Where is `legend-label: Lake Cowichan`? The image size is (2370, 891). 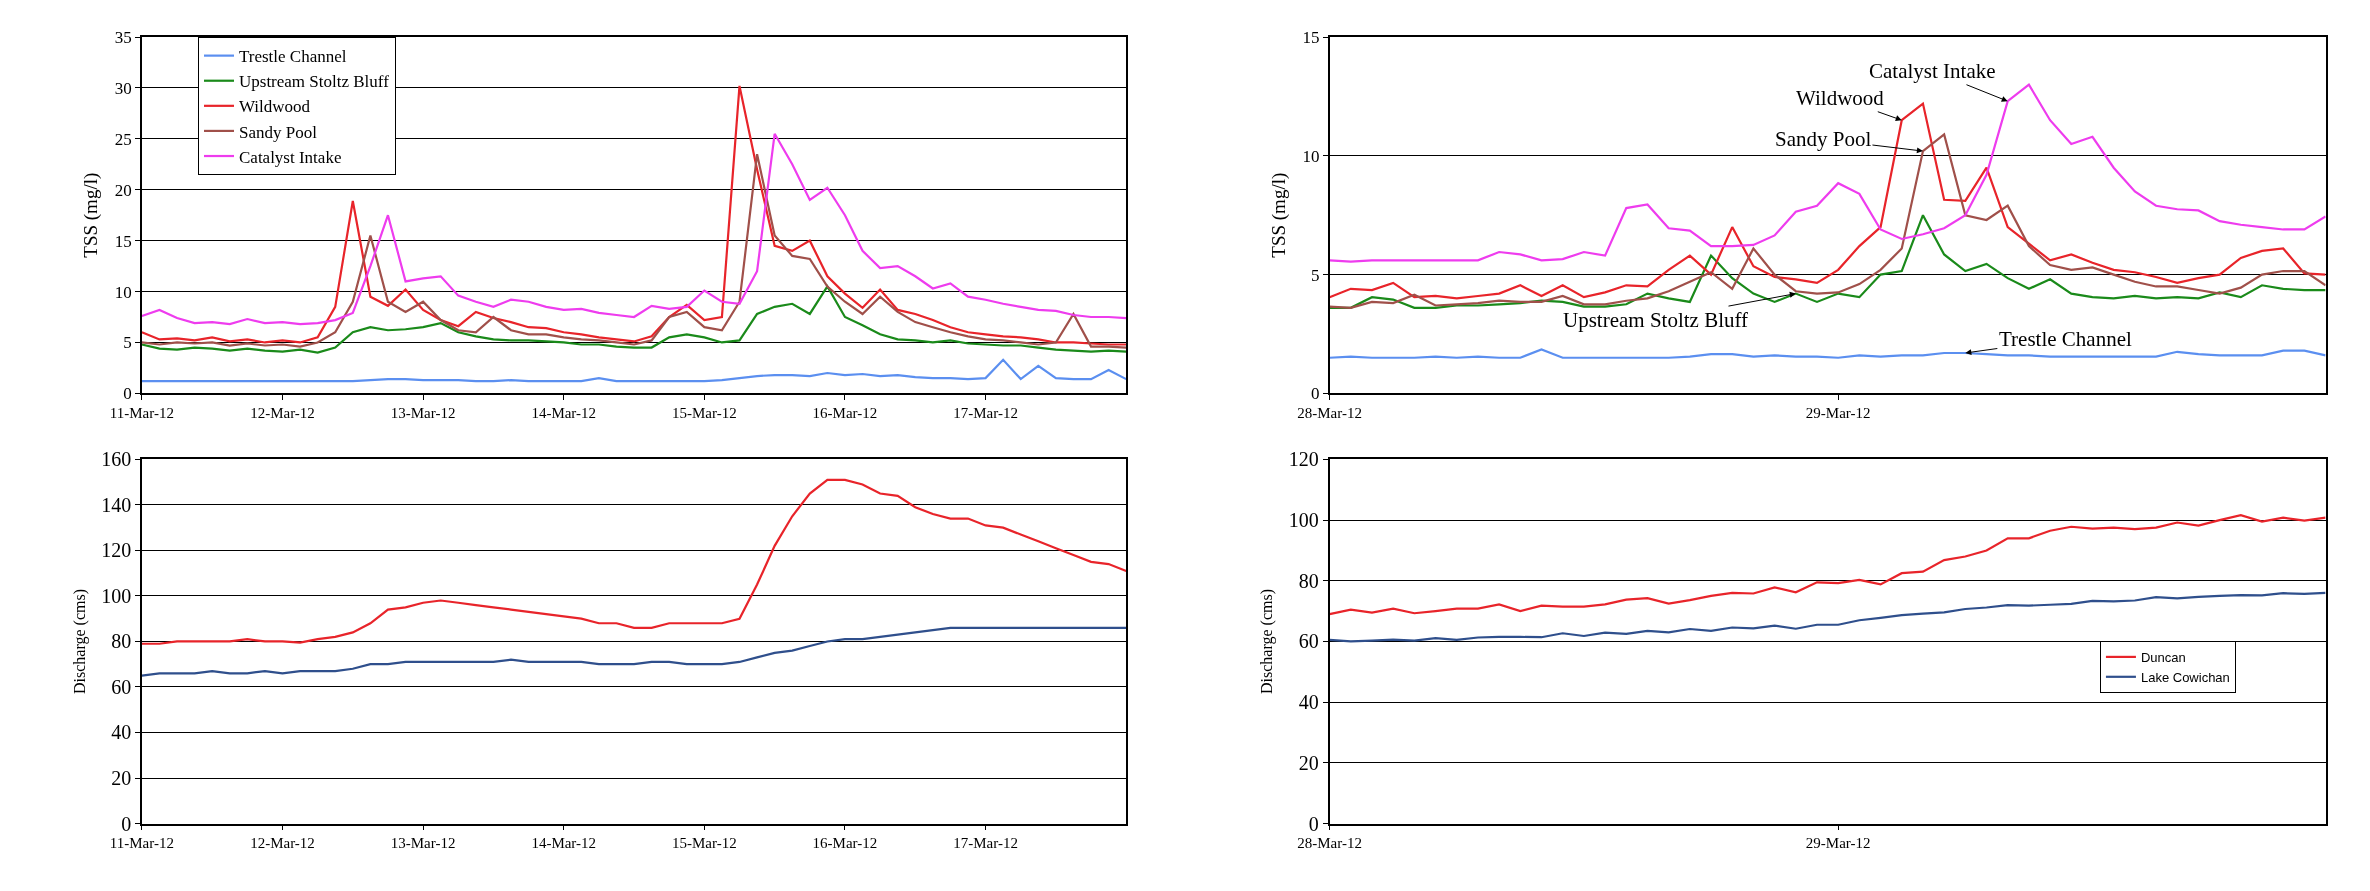 legend-label: Lake Cowichan is located at coordinates (2185, 677).